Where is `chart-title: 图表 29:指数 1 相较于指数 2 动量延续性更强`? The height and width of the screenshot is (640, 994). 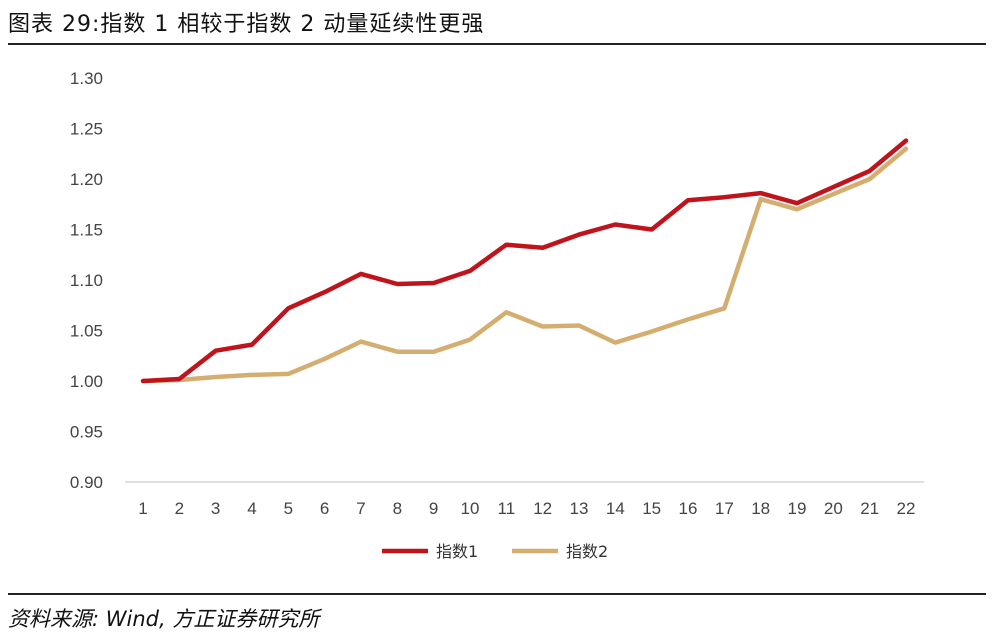
chart-title: 图表 29:指数 1 相较于指数 2 动量延续性更强 is located at coordinates (246, 24).